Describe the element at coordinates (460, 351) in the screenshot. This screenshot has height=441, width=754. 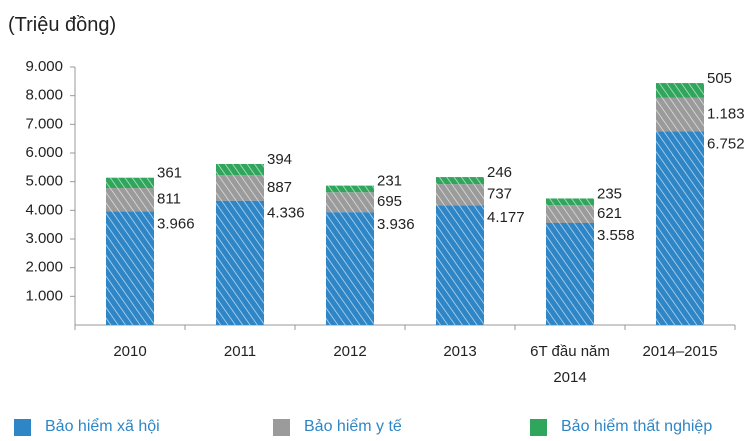
I see `x-tick-label: 2013` at that location.